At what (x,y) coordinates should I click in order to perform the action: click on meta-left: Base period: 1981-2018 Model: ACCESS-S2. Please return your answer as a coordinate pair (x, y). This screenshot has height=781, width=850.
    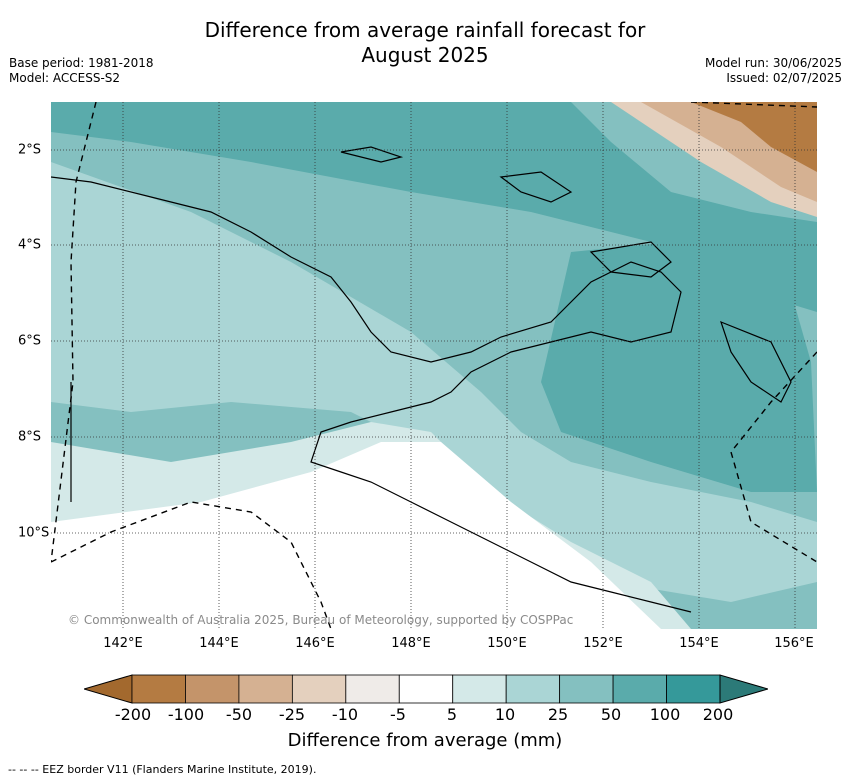
    Looking at the image, I should click on (81, 71).